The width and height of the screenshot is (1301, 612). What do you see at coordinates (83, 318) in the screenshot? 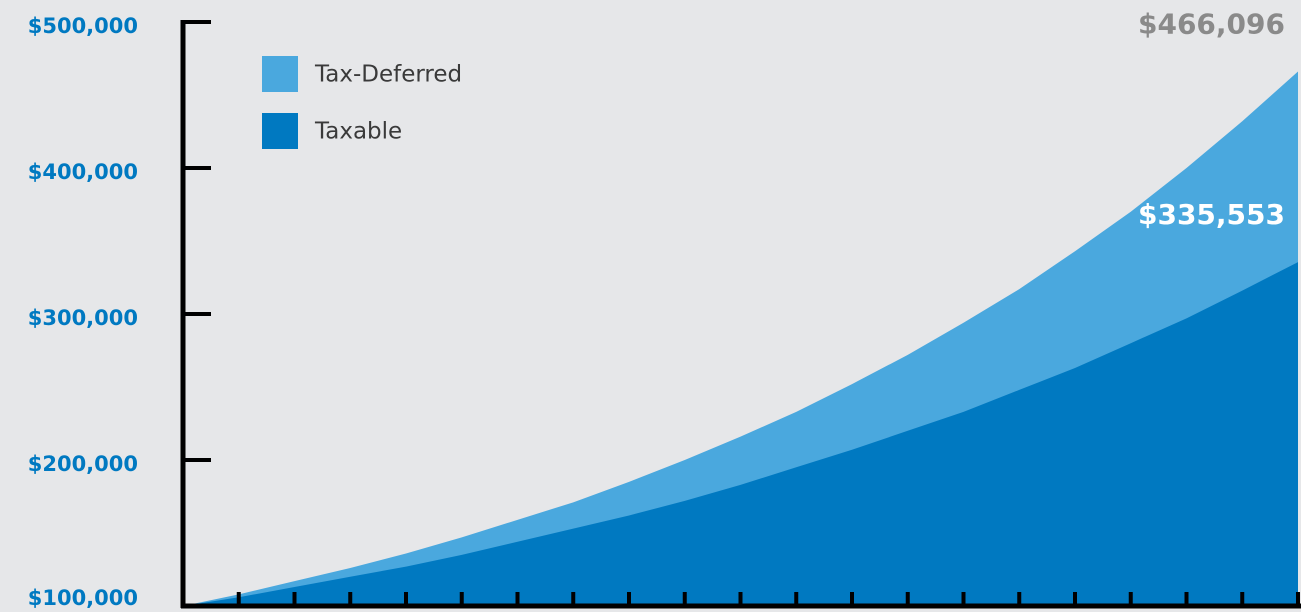
I see `y-tick-label: $300,000` at bounding box center [83, 318].